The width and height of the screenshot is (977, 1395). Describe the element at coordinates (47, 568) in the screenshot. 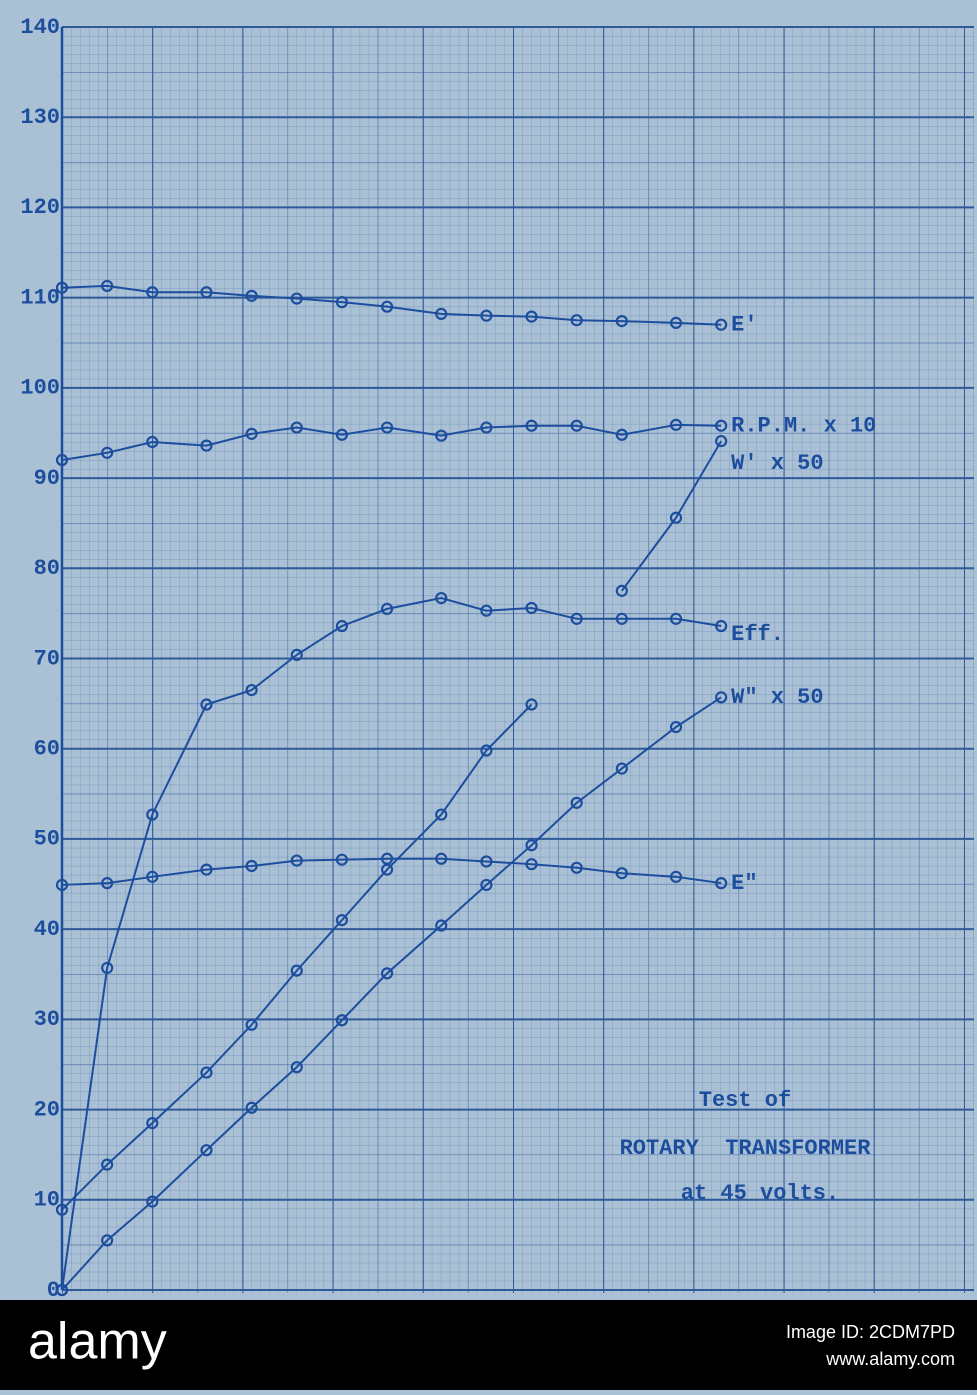

I see `y-tick-label: 80` at that location.